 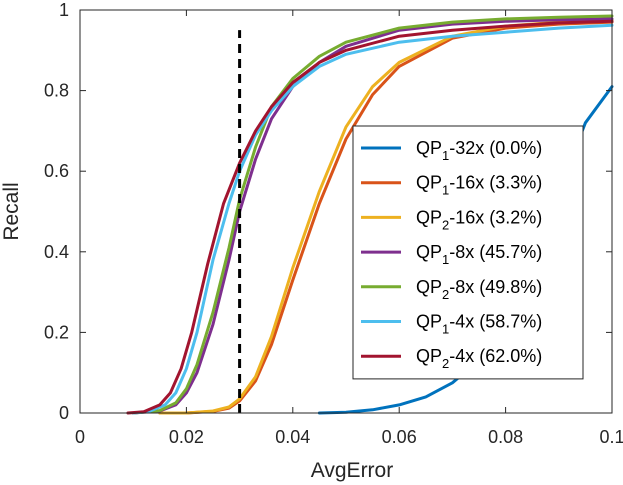 What do you see at coordinates (56, 252) in the screenshot?
I see `y-tick-label-2: 0.4` at bounding box center [56, 252].